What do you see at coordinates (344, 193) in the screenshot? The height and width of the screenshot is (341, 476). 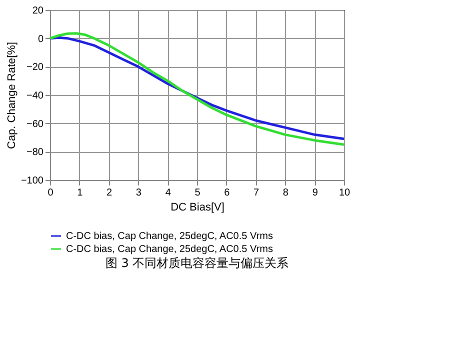 I see `x-tick-label: 10` at bounding box center [344, 193].